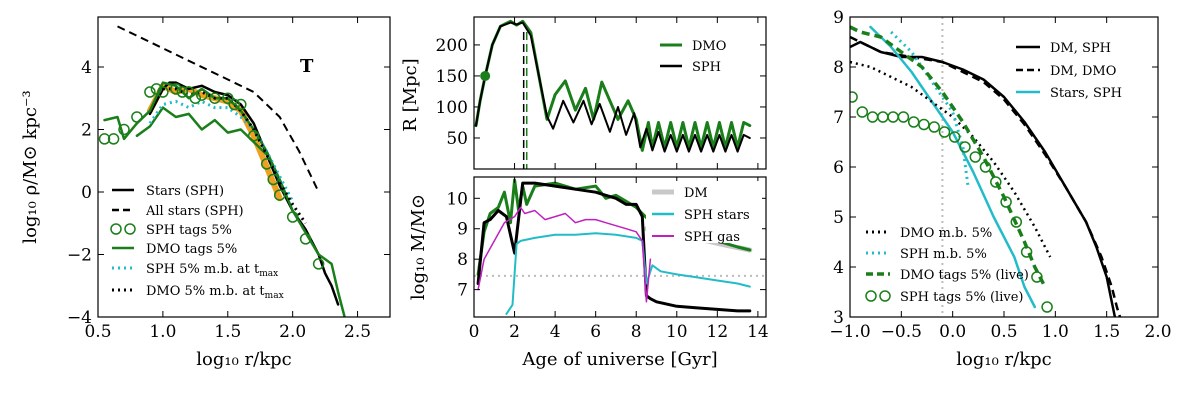  What do you see at coordinates (514, 332) in the screenshot?
I see `x-tick-label: 2` at bounding box center [514, 332].